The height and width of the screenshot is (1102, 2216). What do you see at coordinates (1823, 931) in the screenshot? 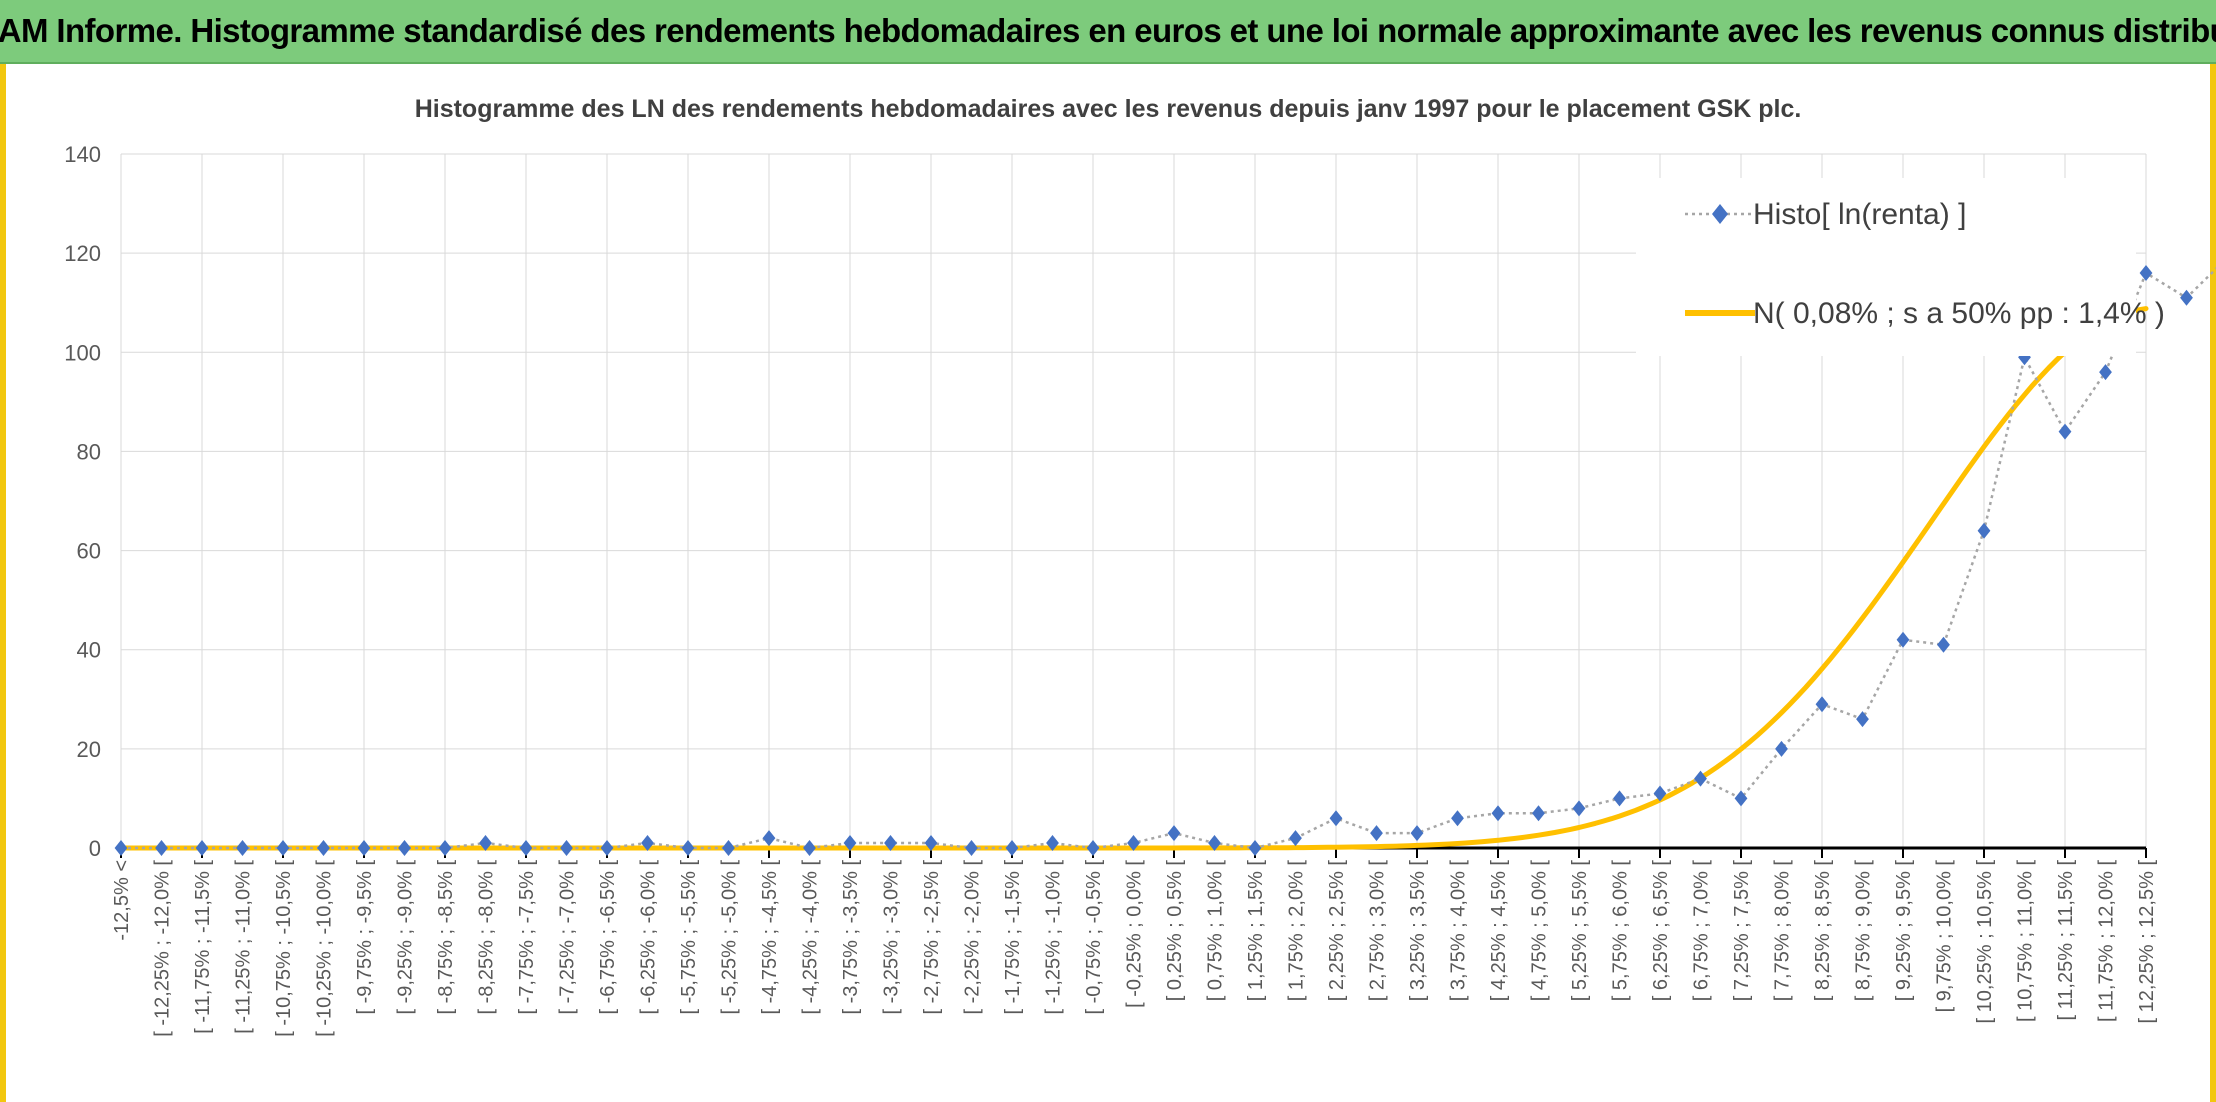
I see `x-tick-label: [ 8,25% ; 8,5% [` at bounding box center [1823, 931].